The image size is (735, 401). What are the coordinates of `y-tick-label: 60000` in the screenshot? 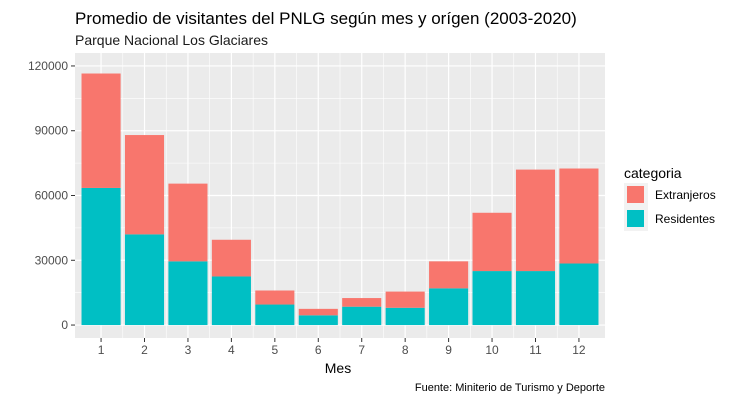 It's located at (52, 196).